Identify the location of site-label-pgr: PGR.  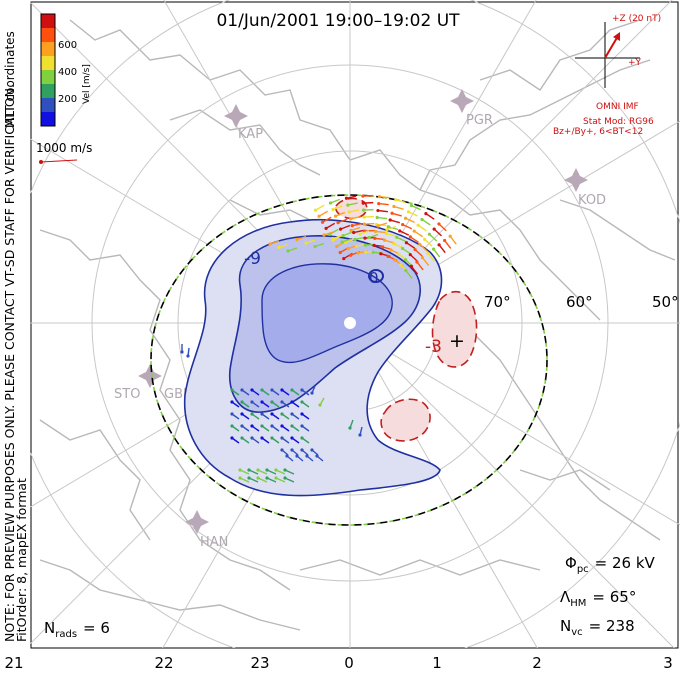
(479, 120).